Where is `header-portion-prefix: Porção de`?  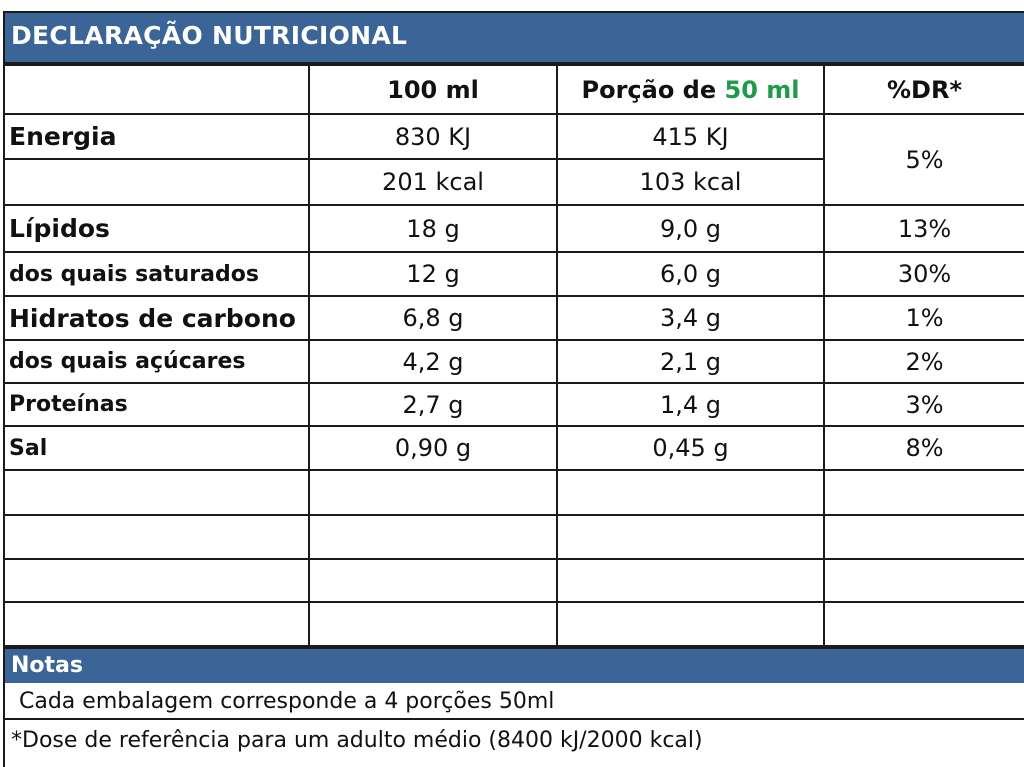
header-portion-prefix: Porção de is located at coordinates (653, 89).